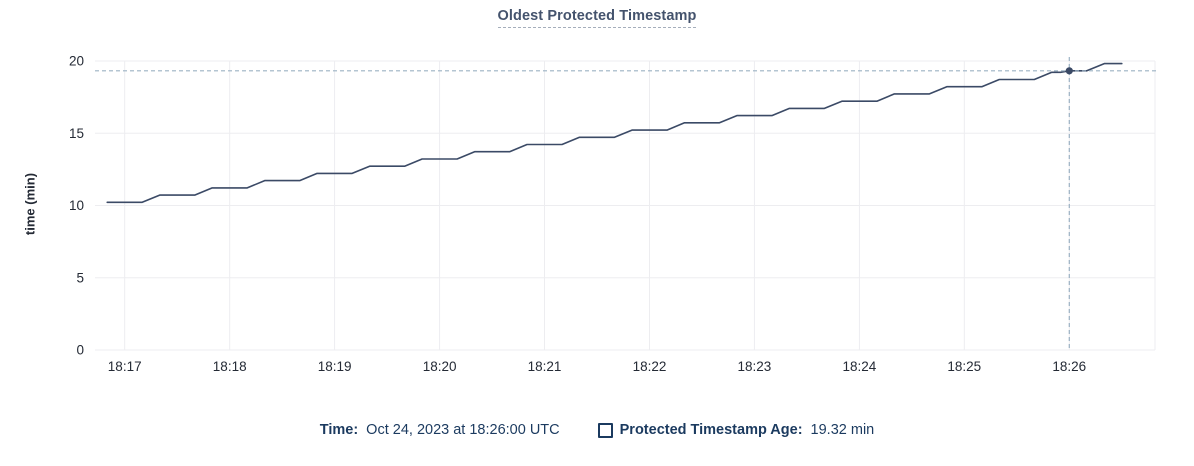  Describe the element at coordinates (650, 366) in the screenshot. I see `x-tick-label: 18:22` at that location.